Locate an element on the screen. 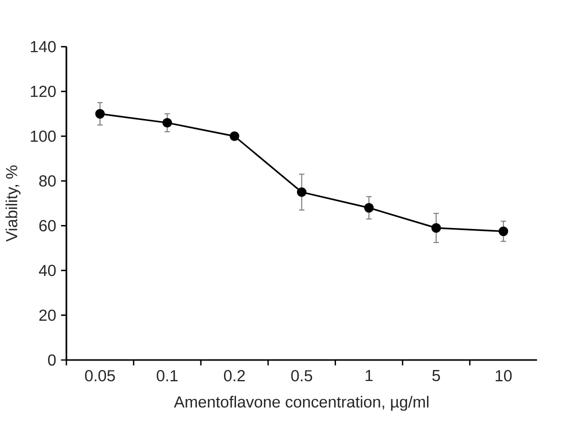  y-axis-title: Viability, % is located at coordinates (13, 204).